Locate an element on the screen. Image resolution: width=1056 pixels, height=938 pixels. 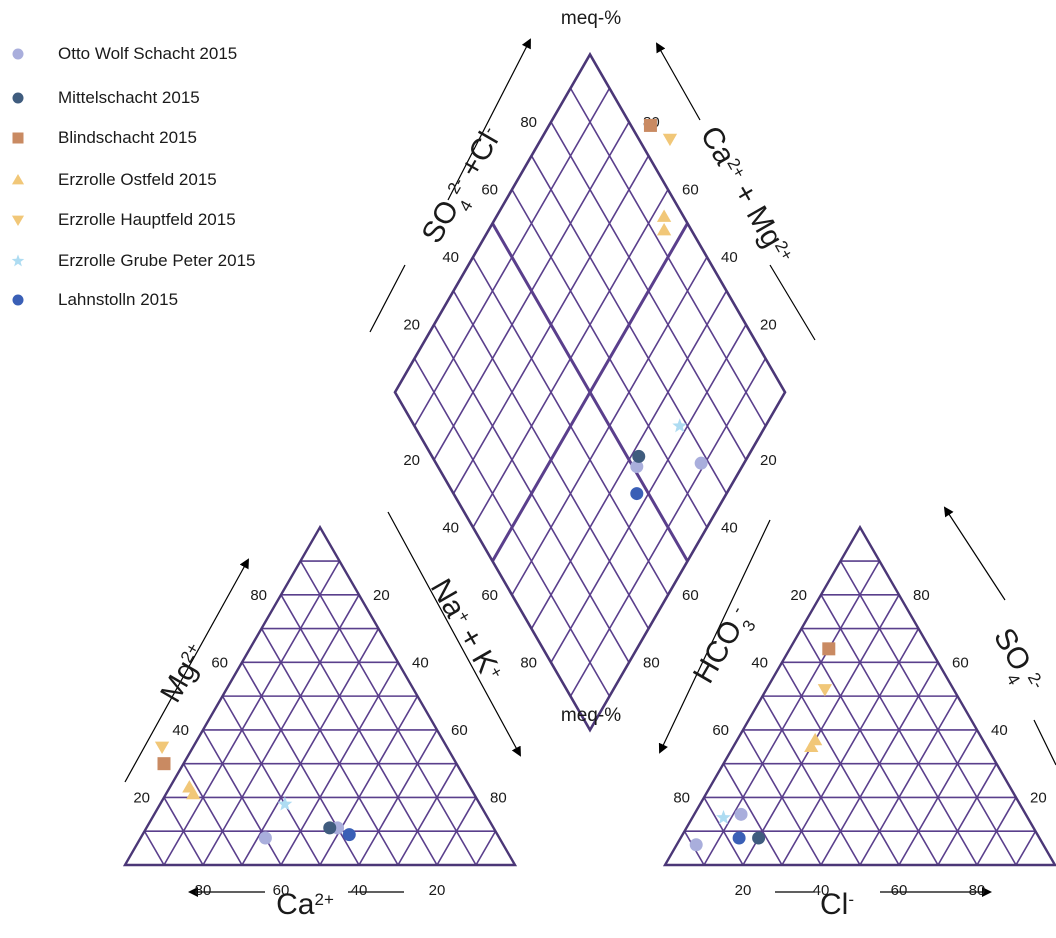
mg-axis-title: Mg2+ is located at coordinates (183, 672).